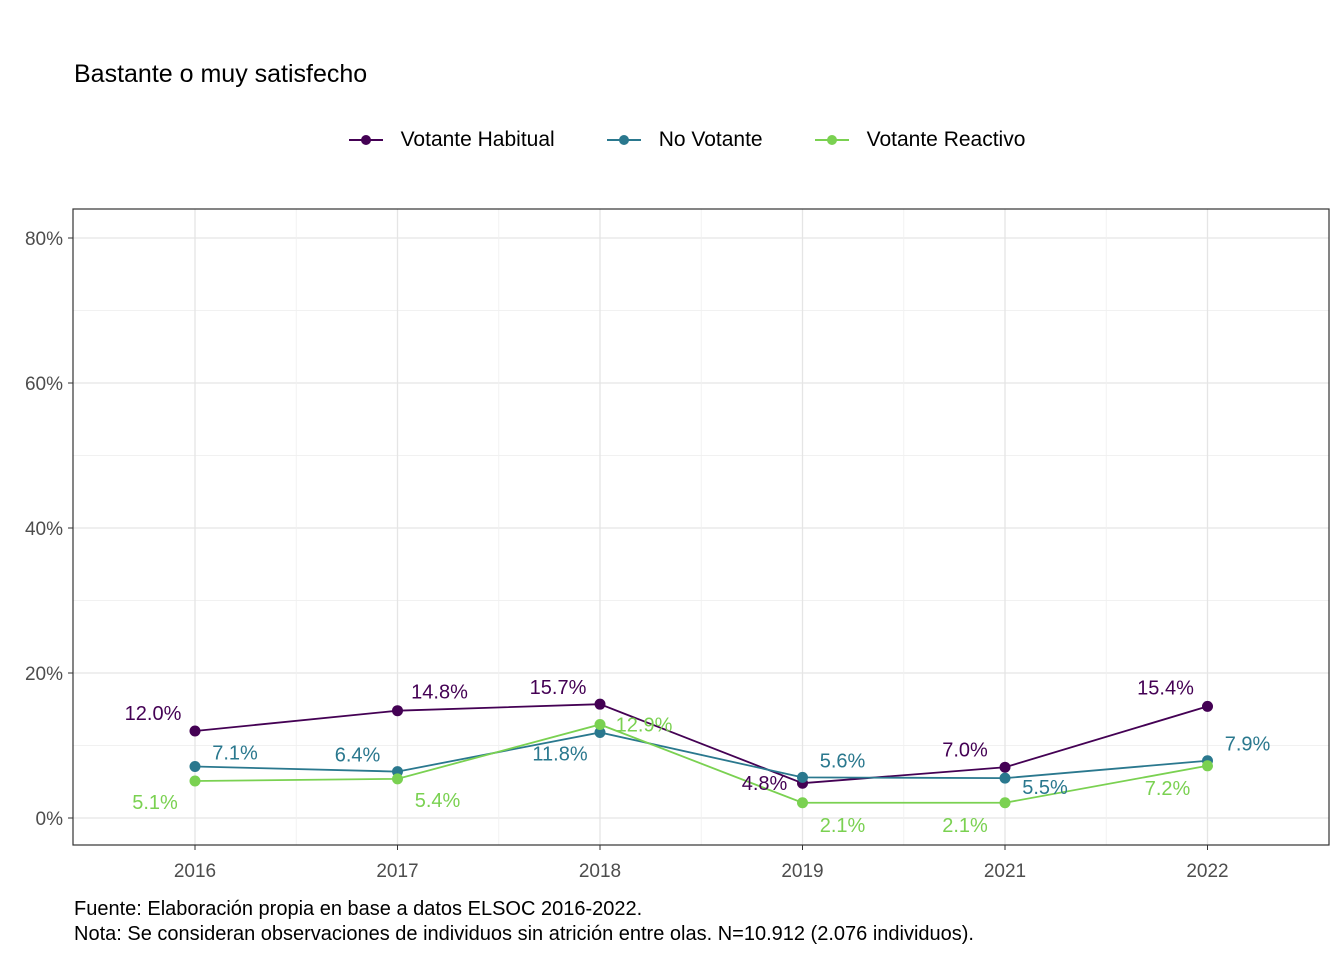 The height and width of the screenshot is (960, 1344). I want to click on y-tick-label: 20%, so click(44, 674).